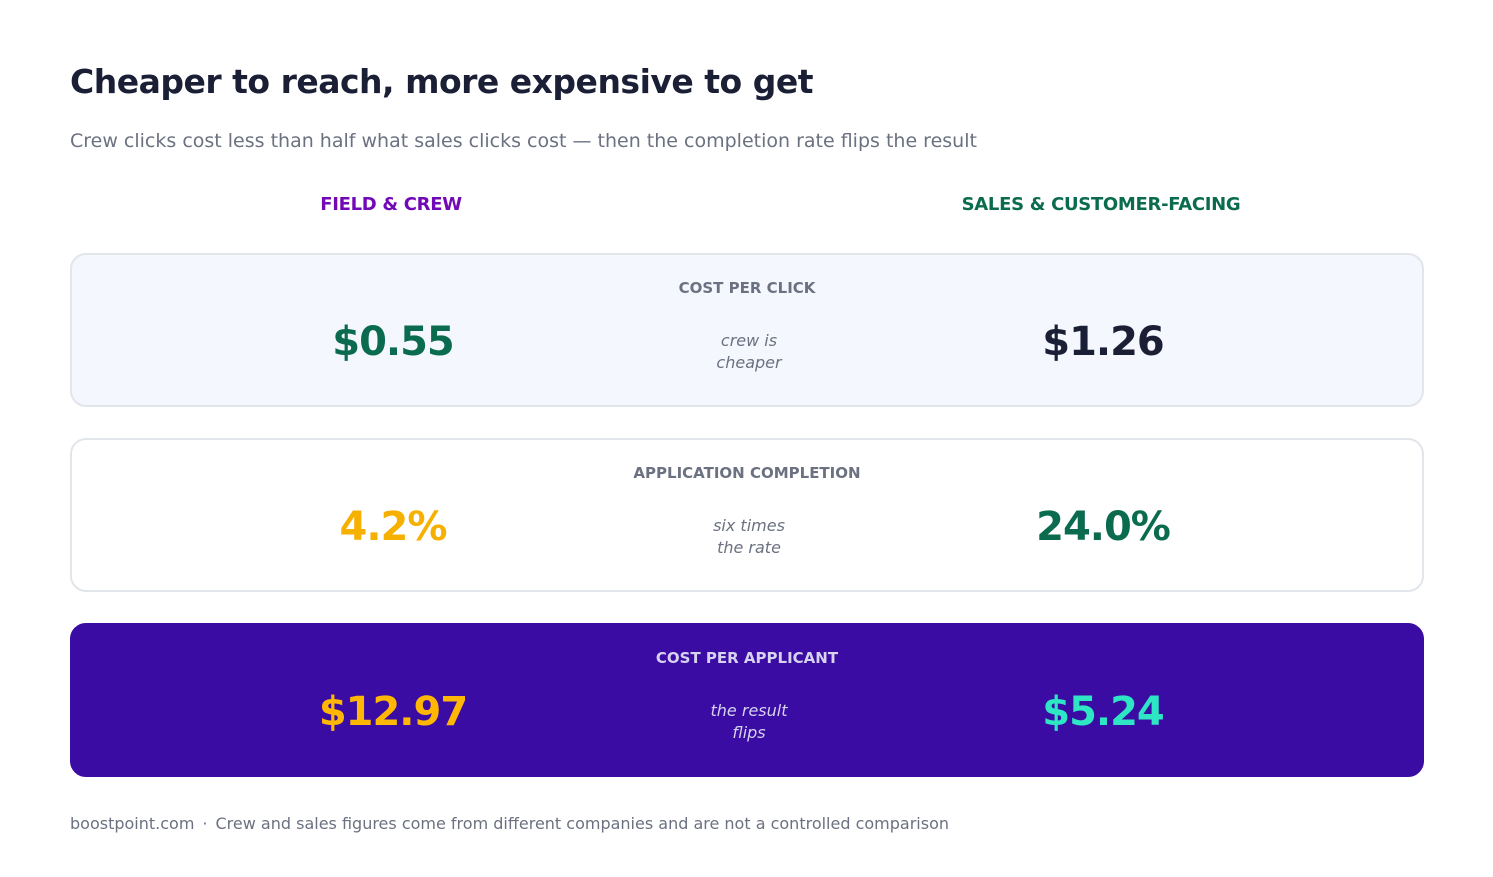 The image size is (1493, 877). Describe the element at coordinates (1103, 527) in the screenshot. I see `sales-value: 24.0%` at that location.